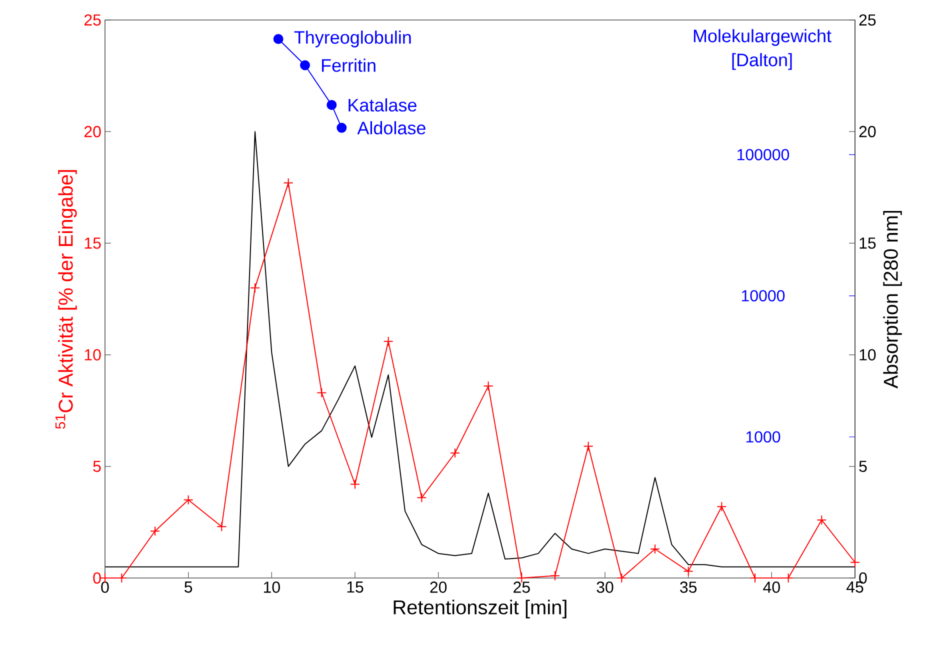 The height and width of the screenshot is (661, 949). What do you see at coordinates (349, 65) in the screenshot?
I see `annotation: Ferritin` at bounding box center [349, 65].